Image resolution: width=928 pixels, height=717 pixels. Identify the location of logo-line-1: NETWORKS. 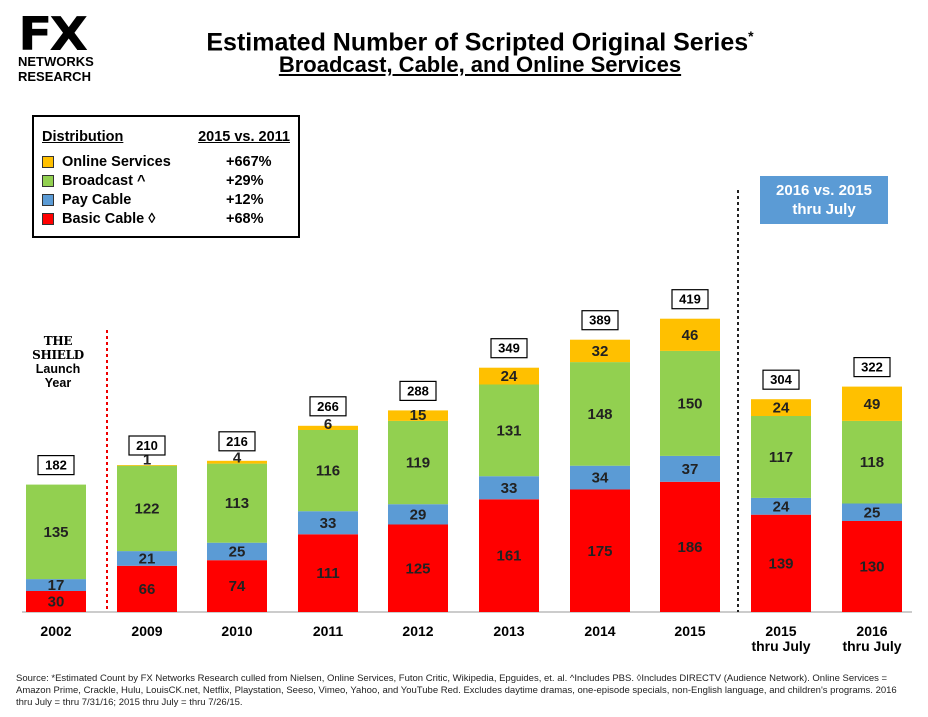
(56, 61).